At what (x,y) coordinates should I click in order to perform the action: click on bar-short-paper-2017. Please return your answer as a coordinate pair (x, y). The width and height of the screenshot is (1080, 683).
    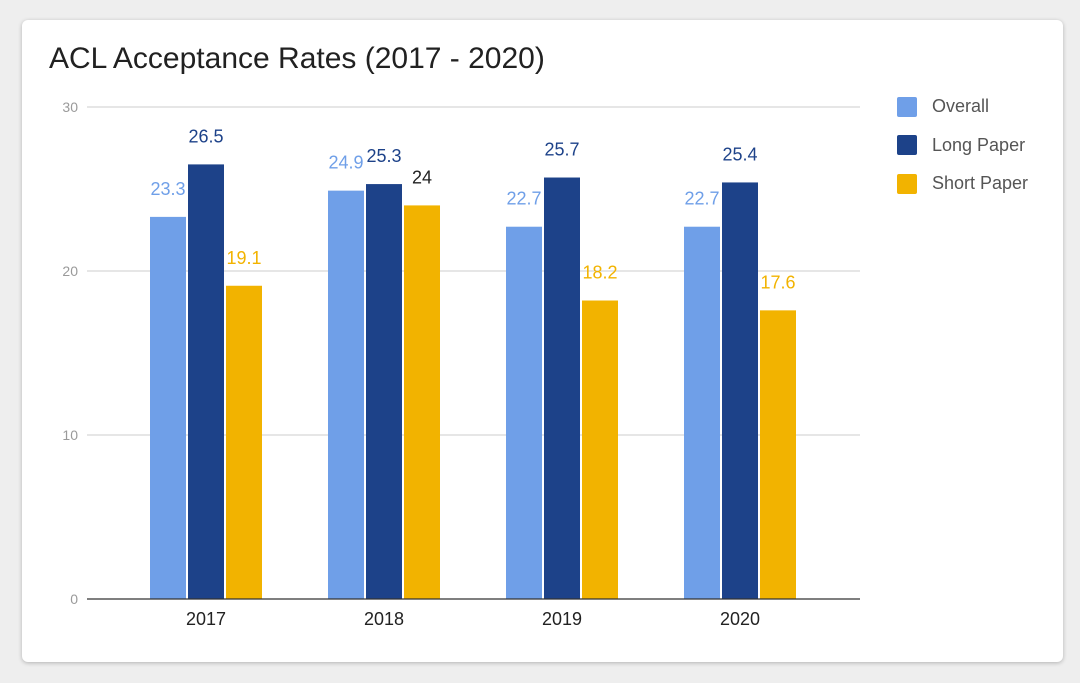
    Looking at the image, I should click on (244, 442).